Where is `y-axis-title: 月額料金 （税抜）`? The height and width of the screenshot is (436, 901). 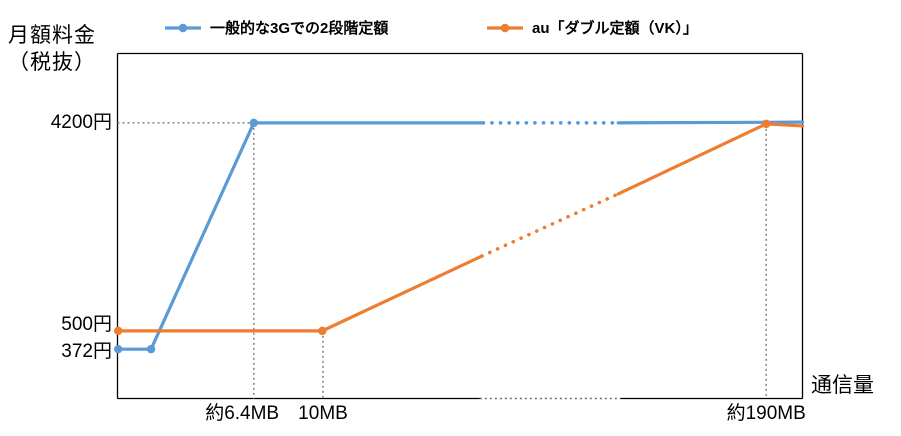
y-axis-title: 月額料金 （税抜） is located at coordinates (52, 49).